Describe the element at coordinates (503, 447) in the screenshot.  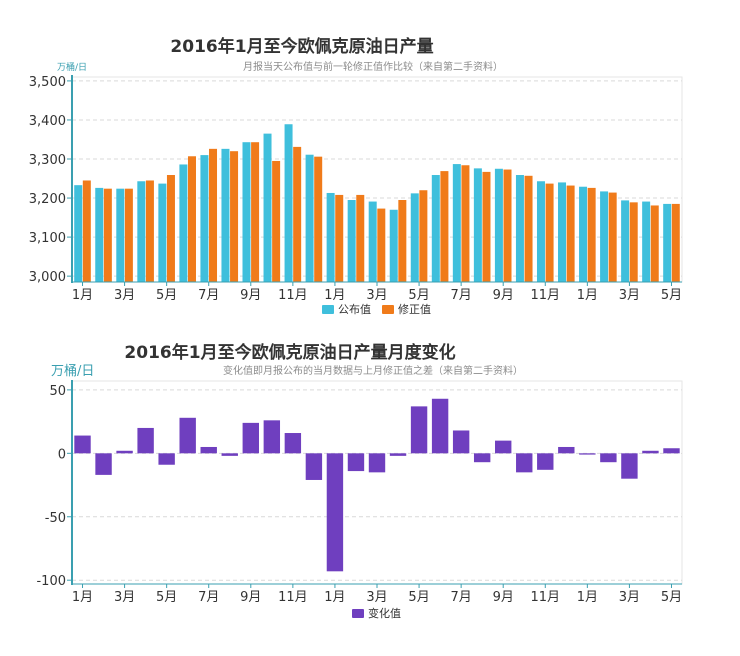
I see `bar-变化值-2017-09` at that location.